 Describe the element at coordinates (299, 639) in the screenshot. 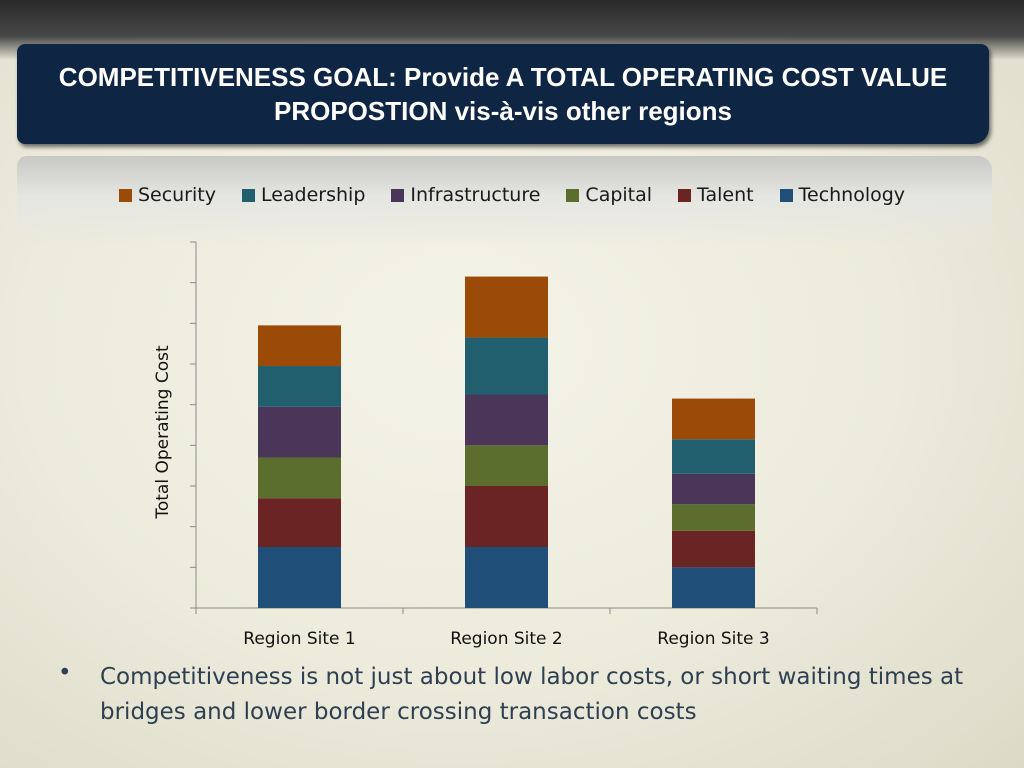

I see `x-tick-label: Region Site 1` at that location.